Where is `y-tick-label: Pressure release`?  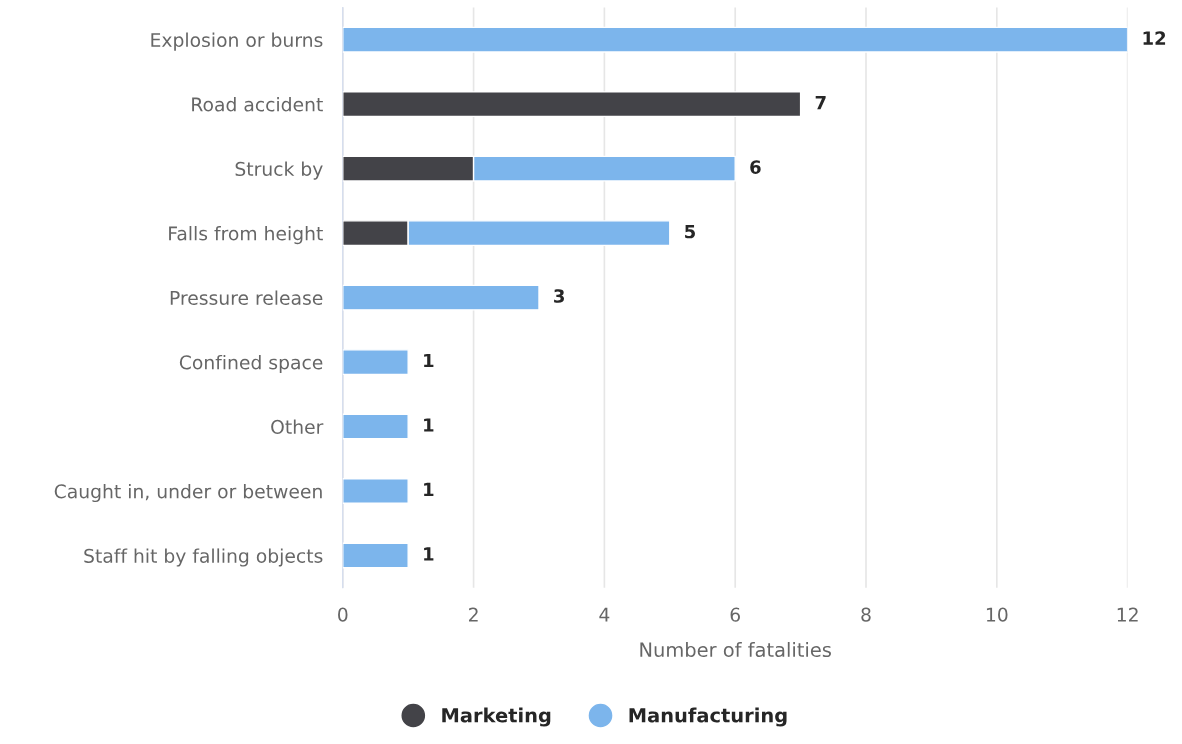
y-tick-label: Pressure release is located at coordinates (246, 297).